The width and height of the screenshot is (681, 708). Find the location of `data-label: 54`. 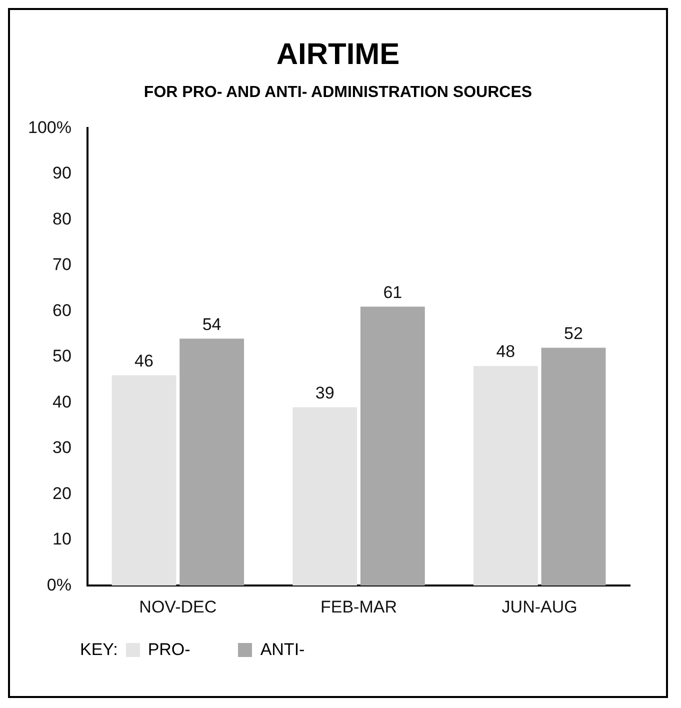

data-label: 54 is located at coordinates (212, 324).